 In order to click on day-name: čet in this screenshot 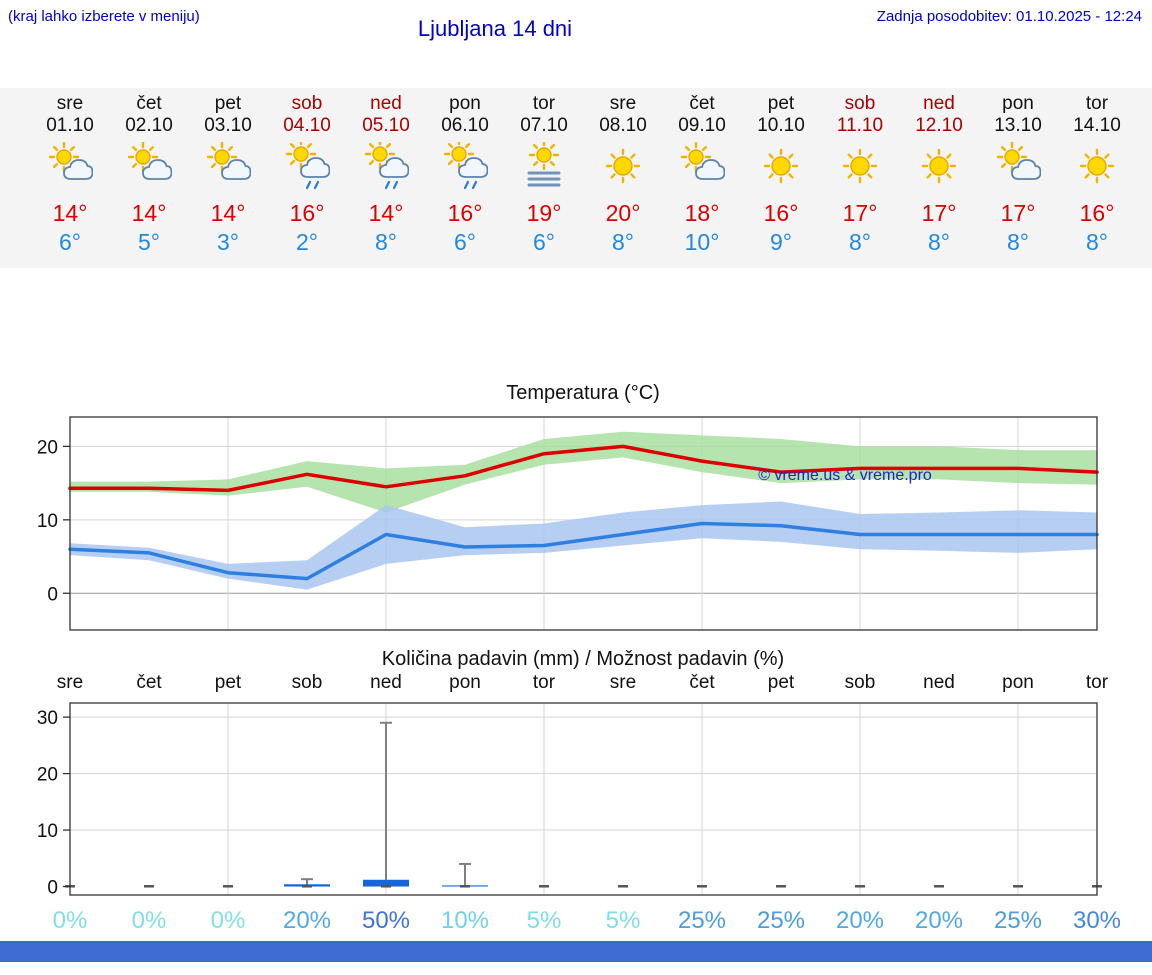, I will do `click(149, 103)`.